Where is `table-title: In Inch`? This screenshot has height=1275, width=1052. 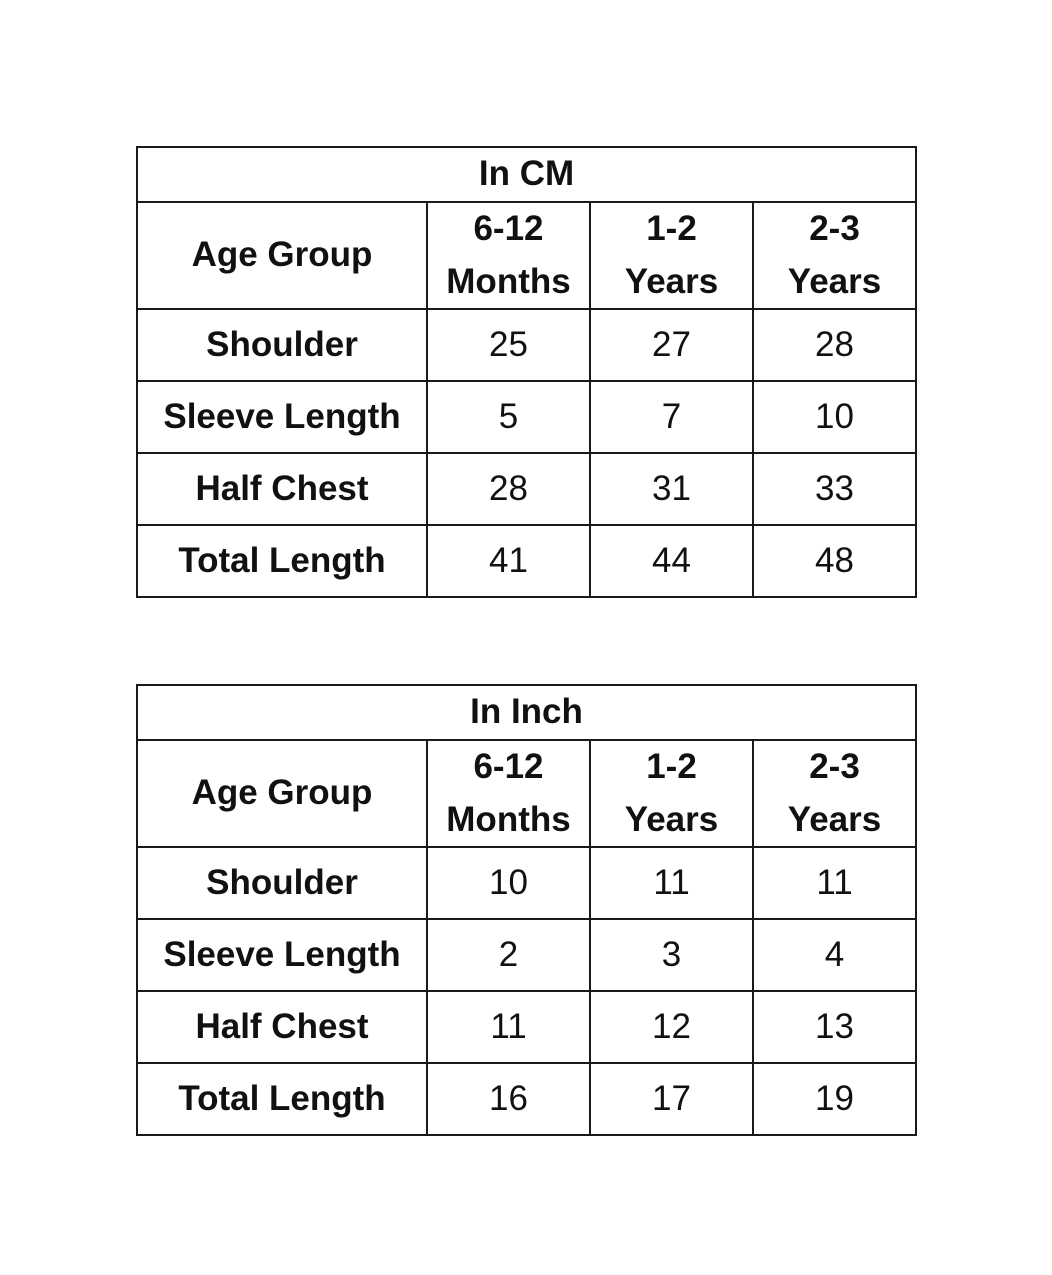 table-title: In Inch is located at coordinates (526, 712).